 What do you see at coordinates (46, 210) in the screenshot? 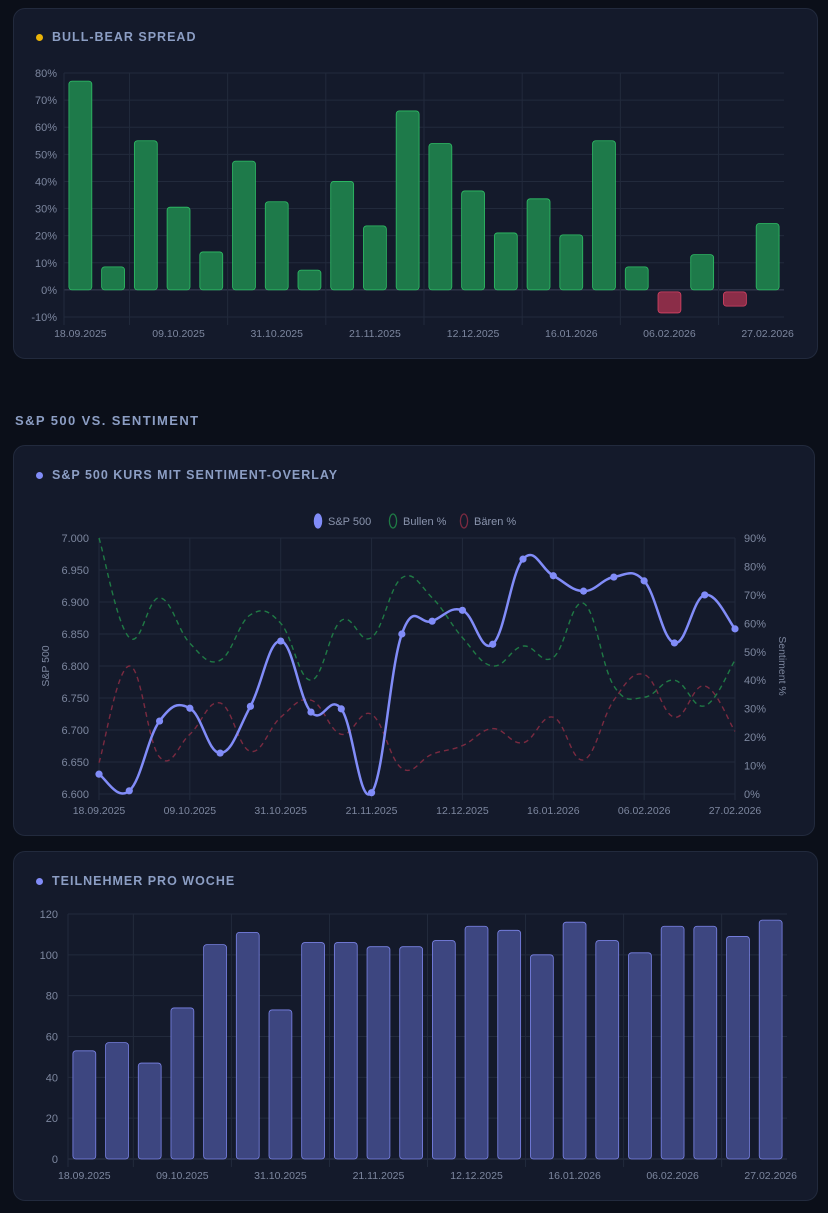
I see `y-tick-label: 30%` at bounding box center [46, 210].